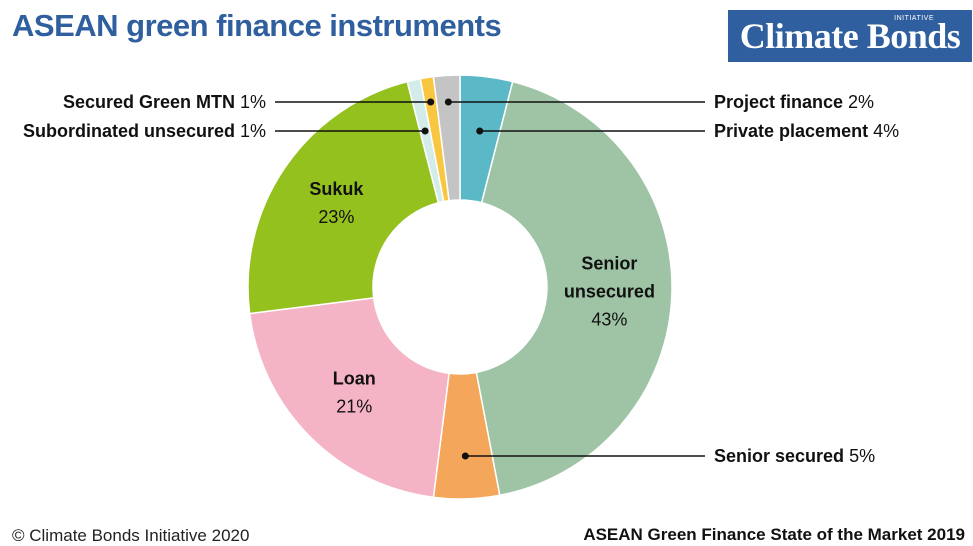 The image size is (973, 546). I want to click on logo-superscript: INITIATIVE, so click(914, 18).